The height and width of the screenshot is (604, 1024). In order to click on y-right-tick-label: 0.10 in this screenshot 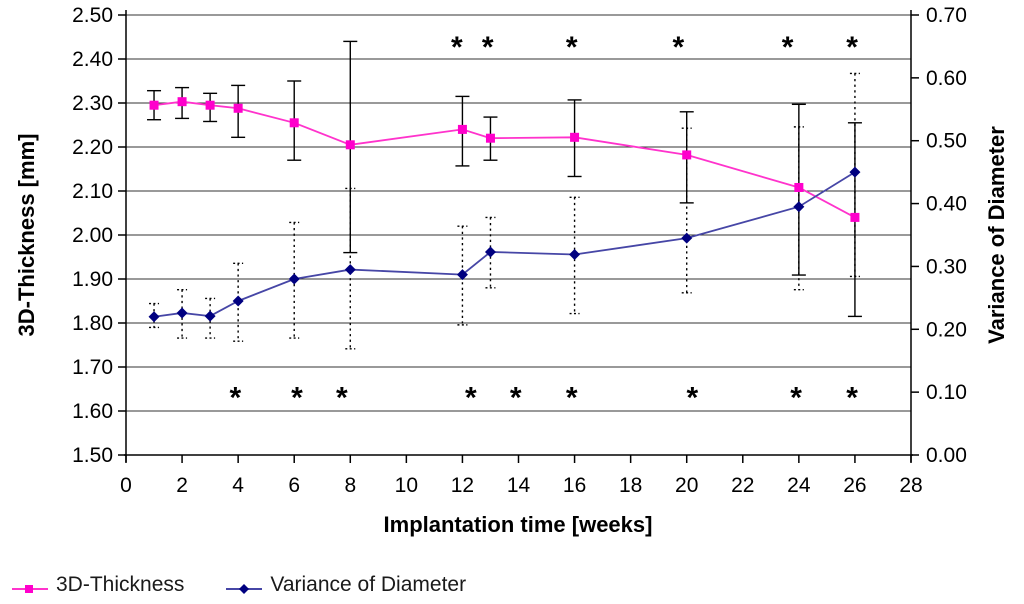, I will do `click(946, 392)`.